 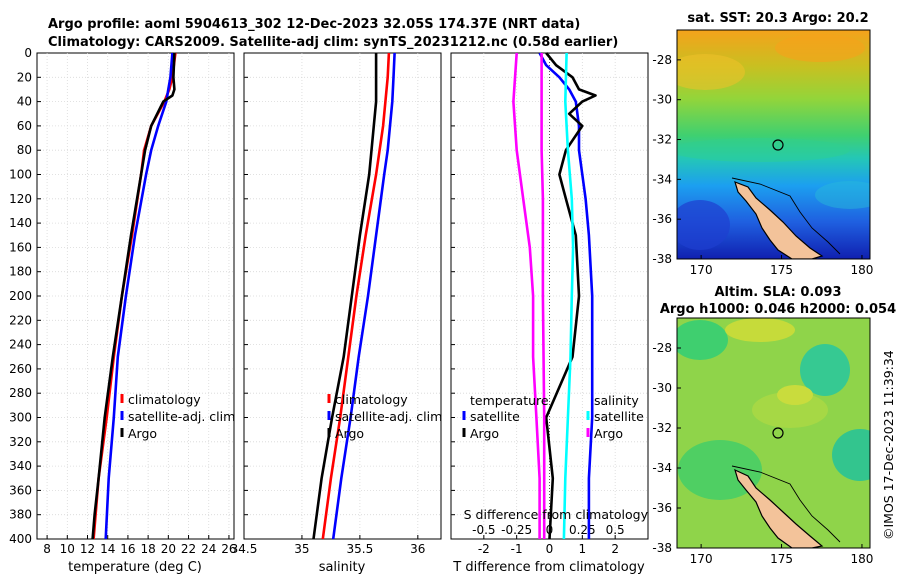 What do you see at coordinates (543, 296) in the screenshot?
I see `difference-series-salinity-argo` at bounding box center [543, 296].